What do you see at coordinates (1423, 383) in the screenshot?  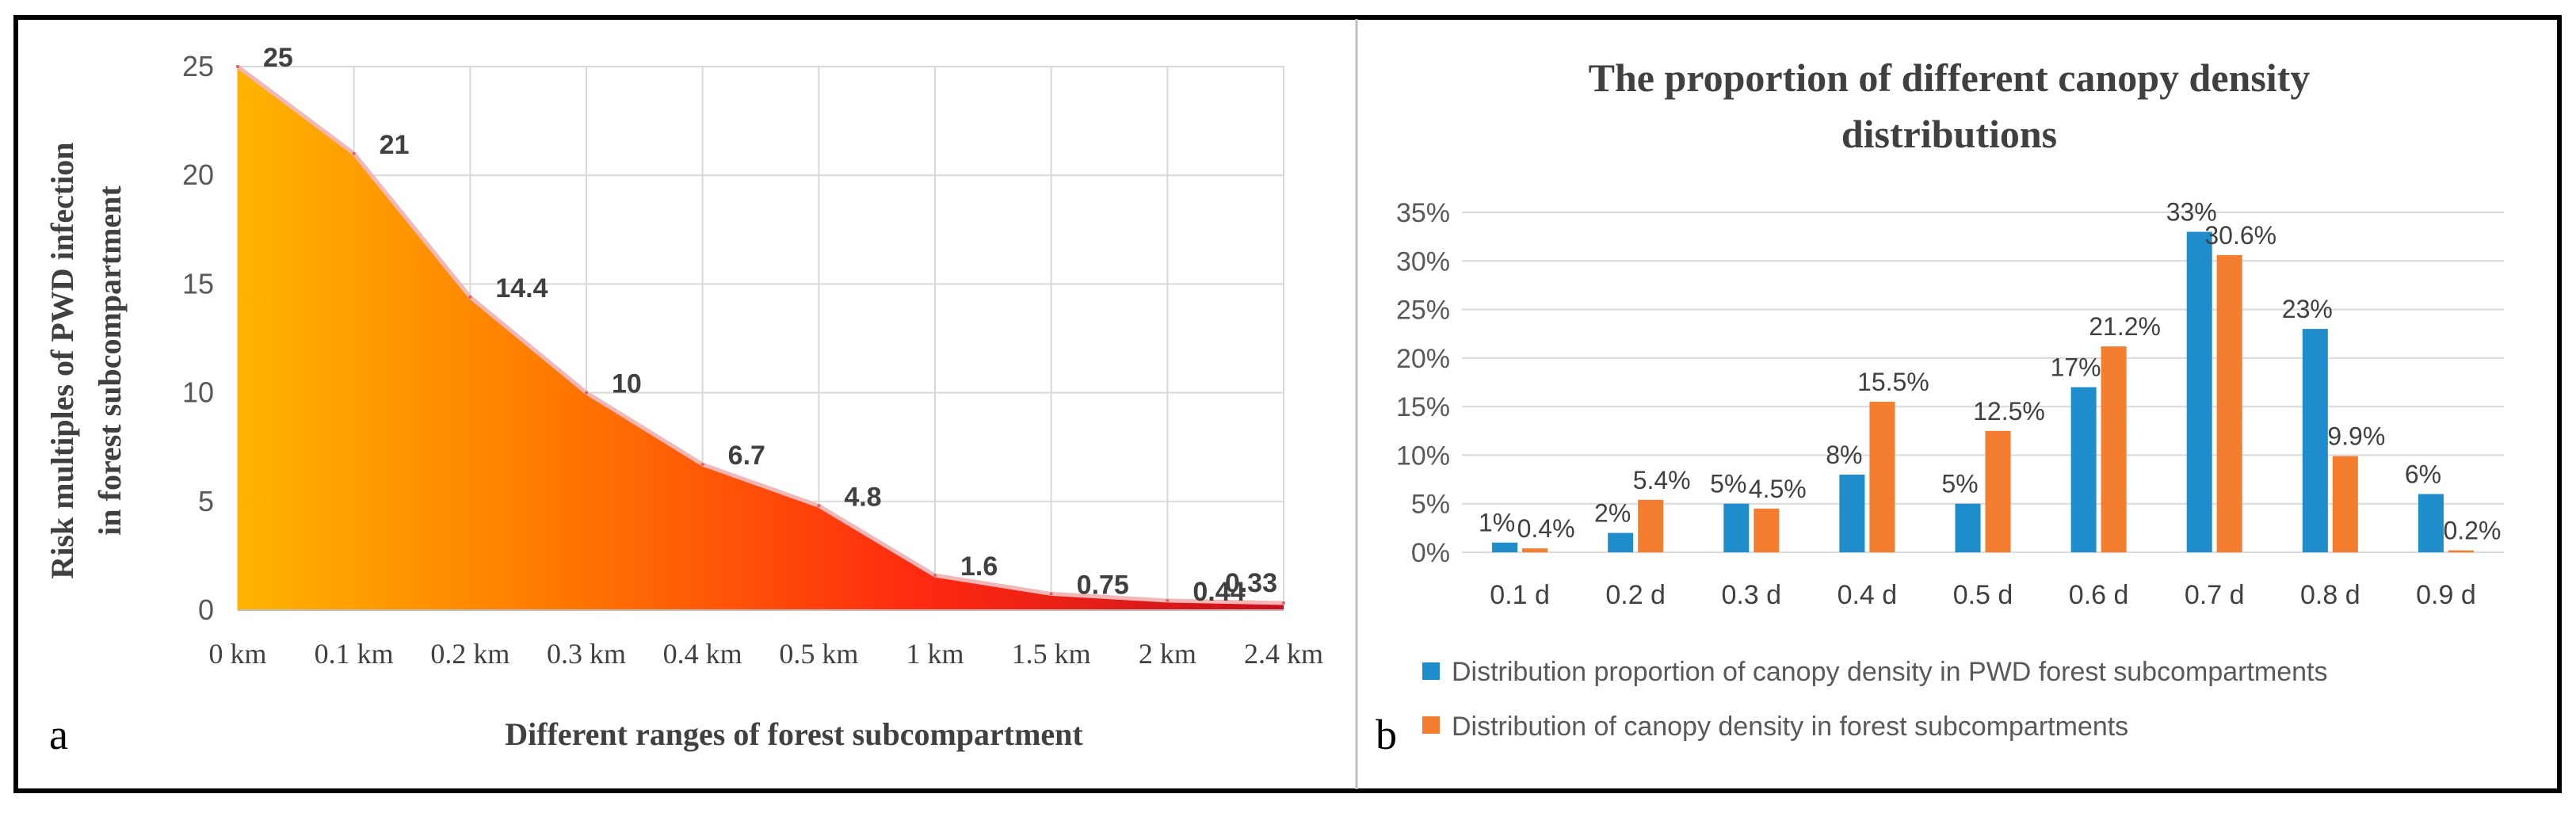 I see `b-y-tick-labels: 0% 5% 10% 15% 20% 25% 30% 35%` at bounding box center [1423, 383].